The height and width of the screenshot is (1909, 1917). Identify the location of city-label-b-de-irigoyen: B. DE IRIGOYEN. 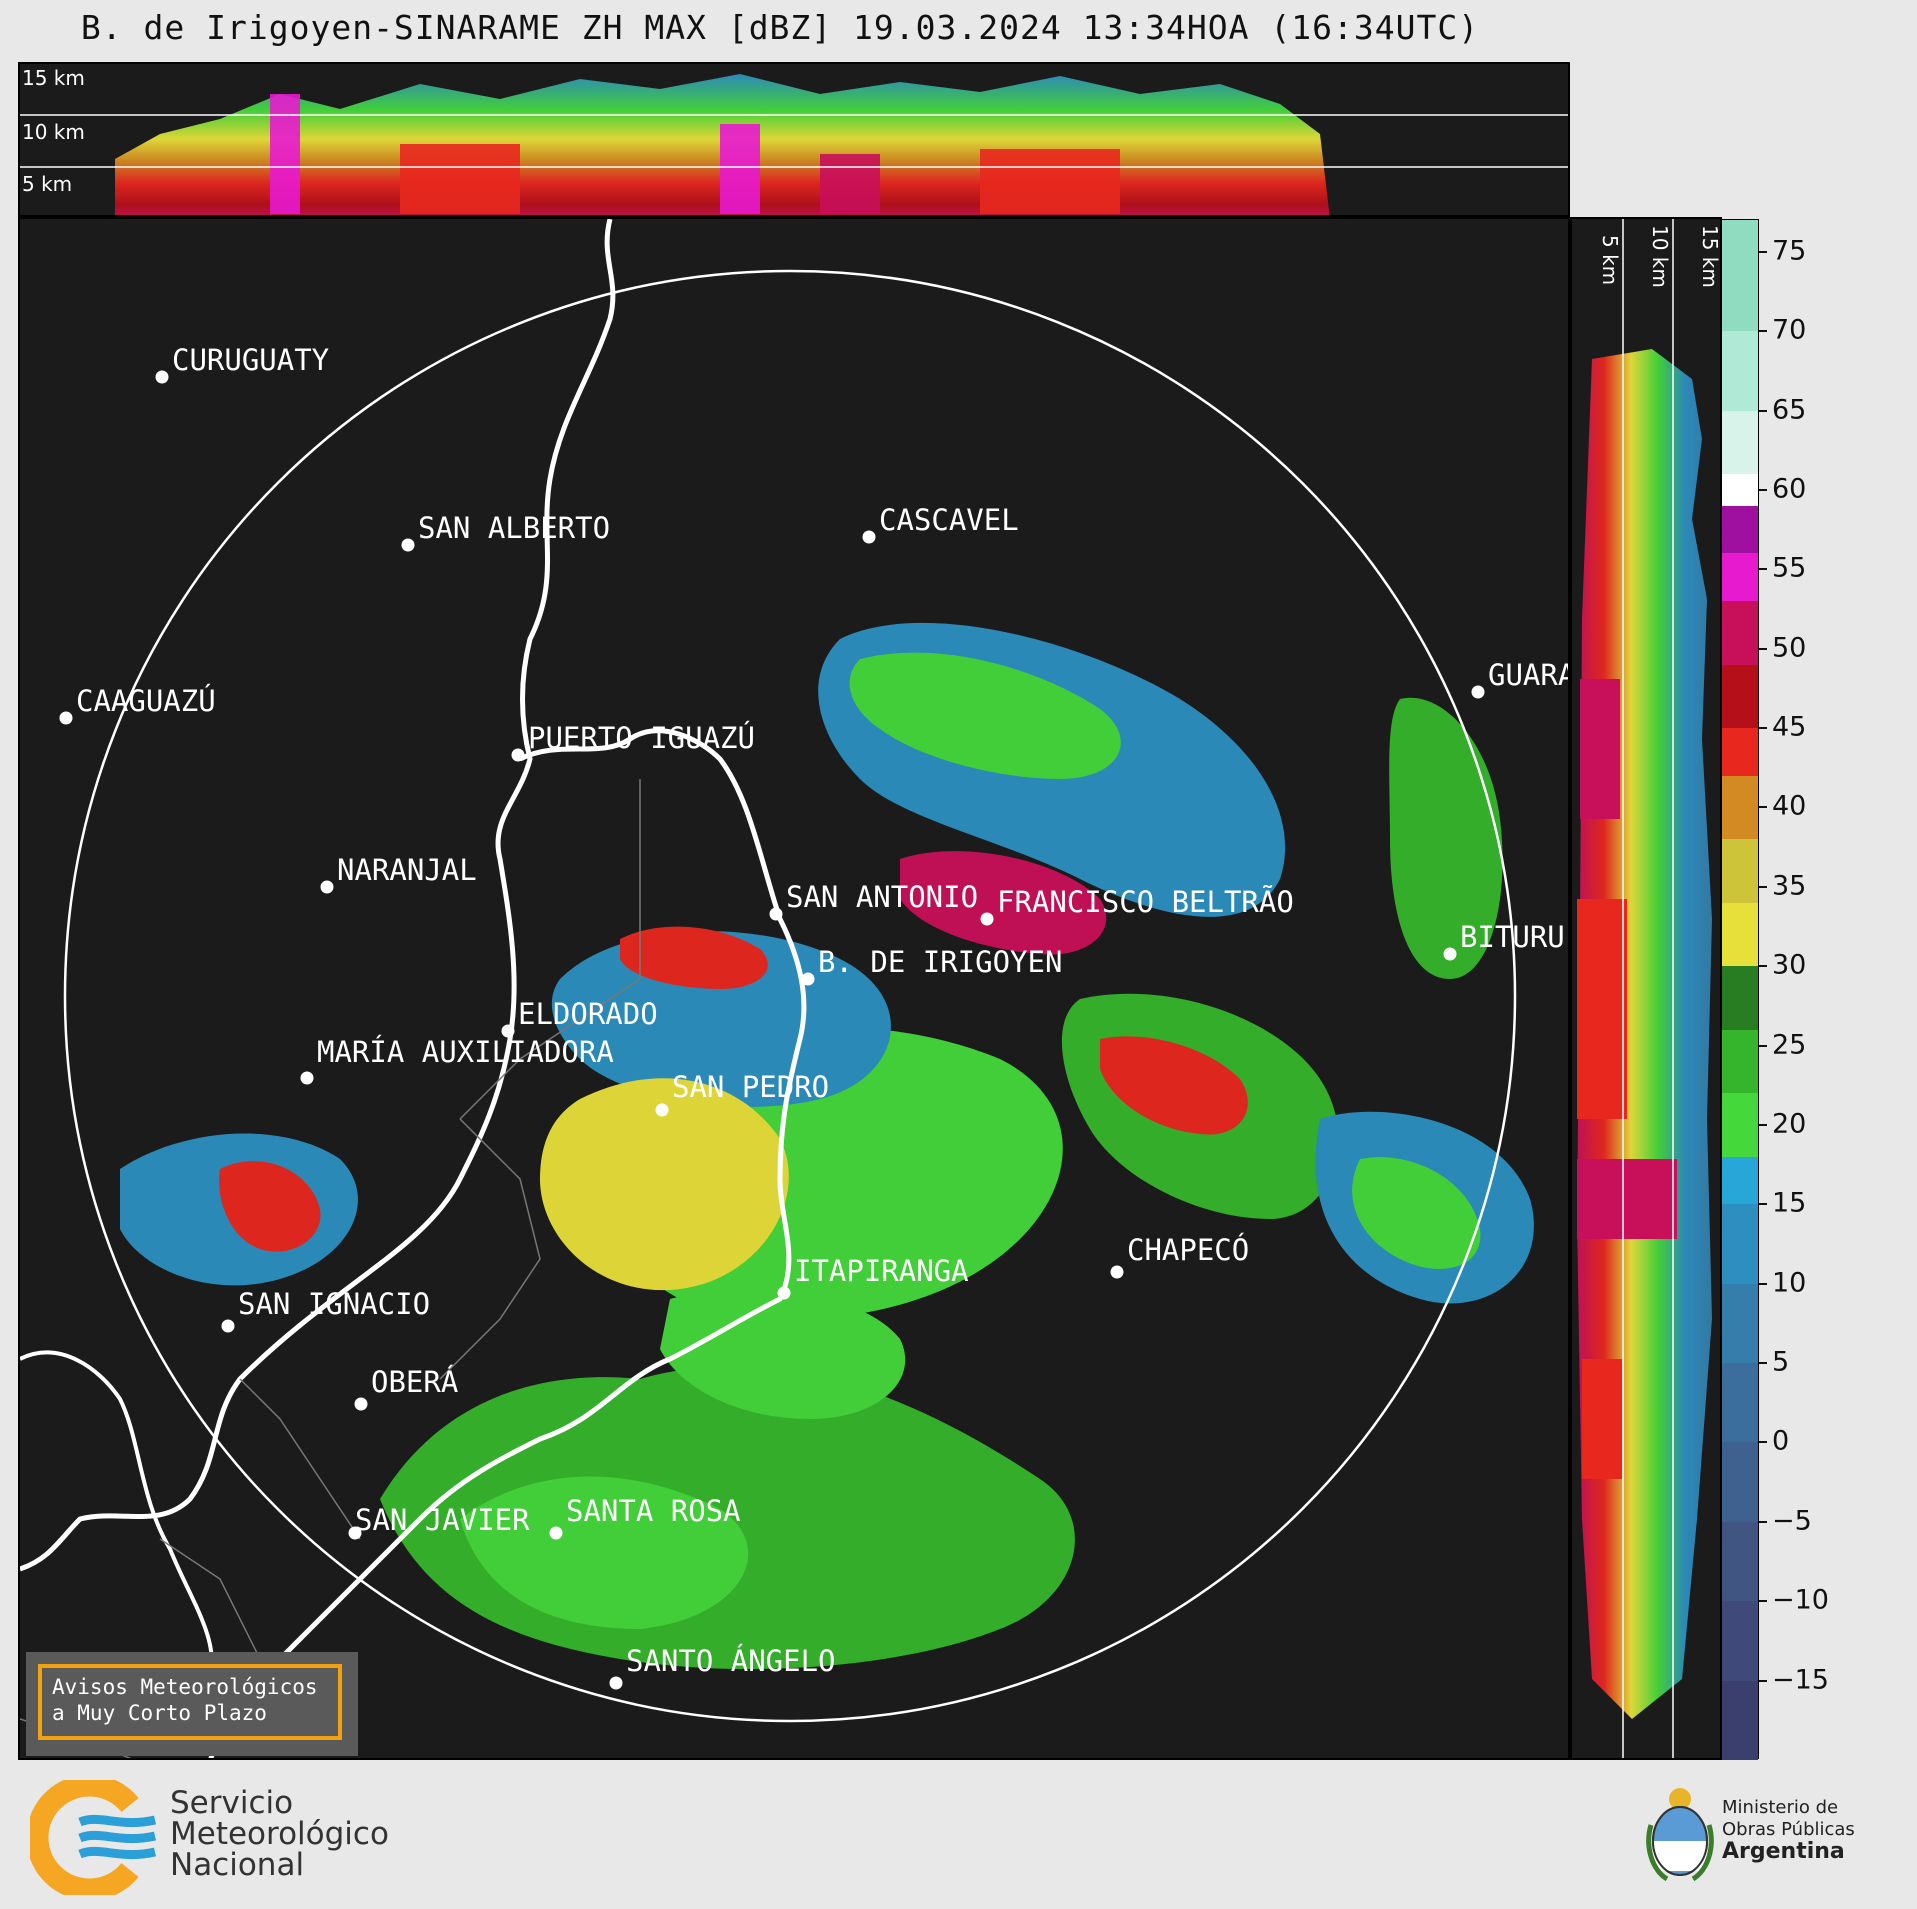
(940, 962).